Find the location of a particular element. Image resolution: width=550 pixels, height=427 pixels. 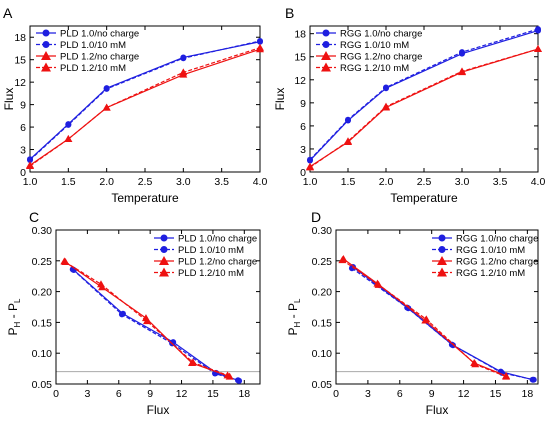

panel-d-ylabel: PH - PL is located at coordinates (294, 316).